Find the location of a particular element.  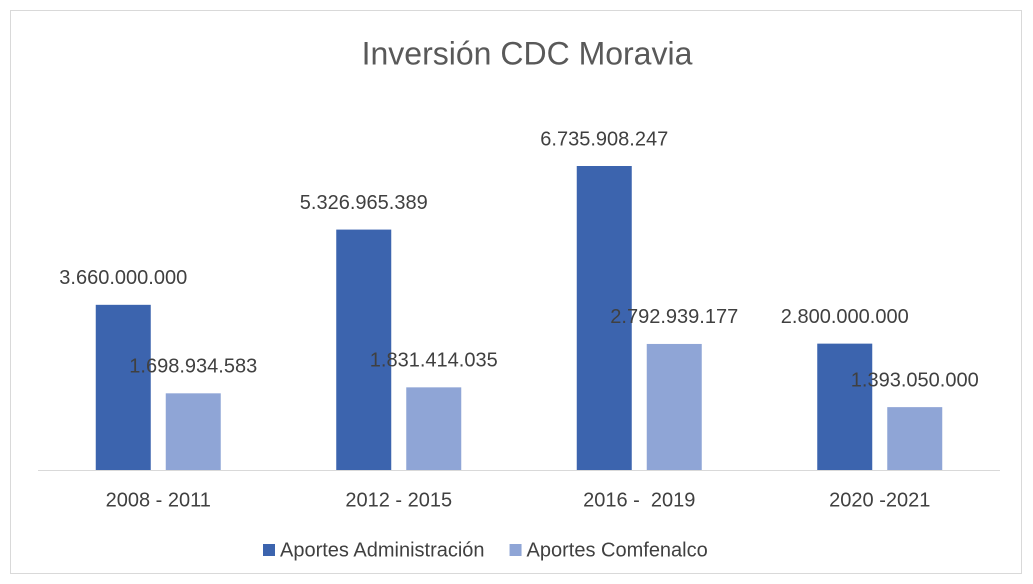

x-tick-label: 2012 - 2015 is located at coordinates (398, 500).